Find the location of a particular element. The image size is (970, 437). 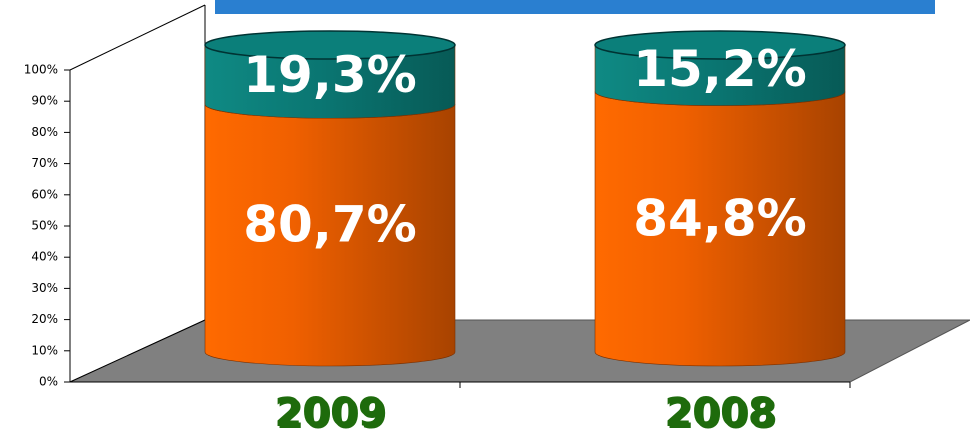

value-label: 19,3% is located at coordinates (329, 75).